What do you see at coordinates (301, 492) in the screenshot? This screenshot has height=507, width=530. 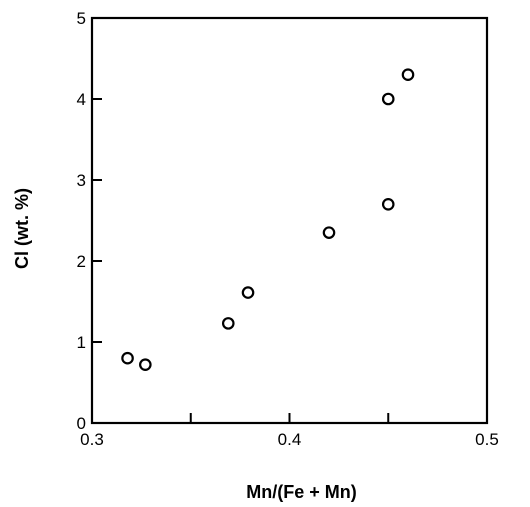 I see `x-axis-label: Mn/(Fe + Mn)` at bounding box center [301, 492].